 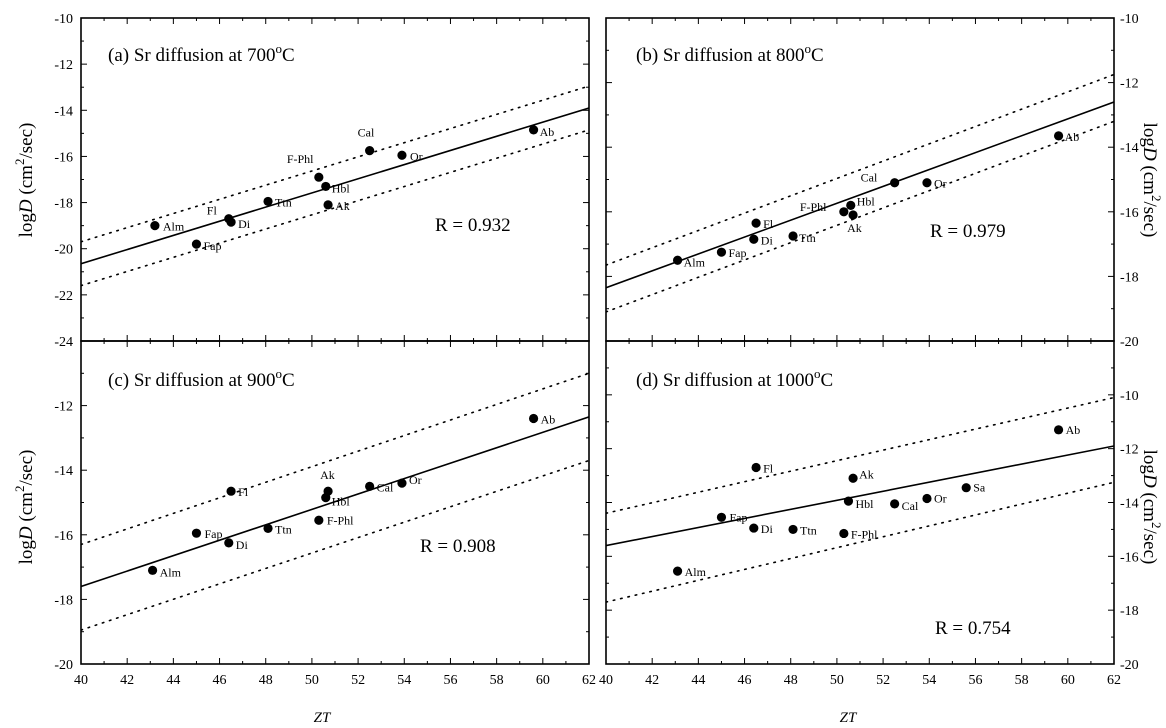 I want to click on x-tick-label-c: 58, so click(x=497, y=680).